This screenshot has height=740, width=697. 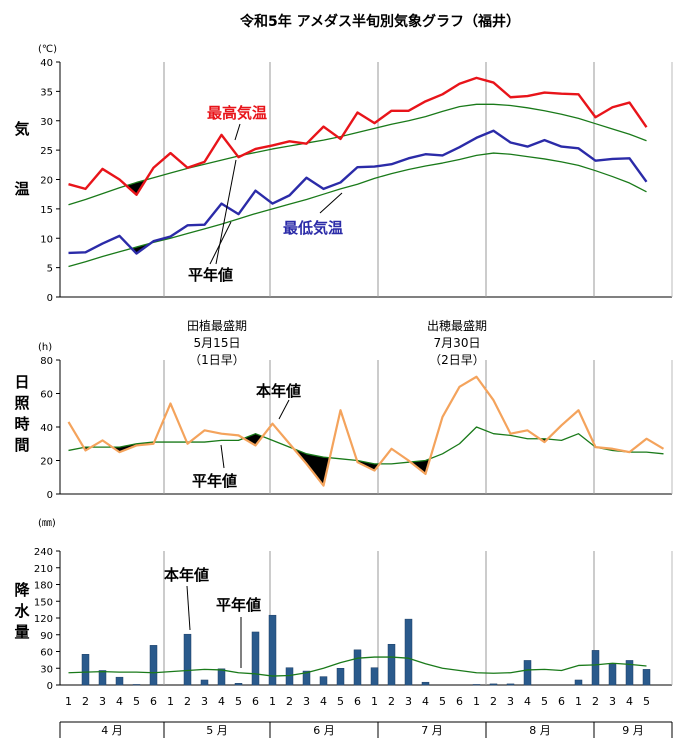 What do you see at coordinates (46, 636) in the screenshot?
I see `rain-y-tick-label: 90` at bounding box center [46, 636].